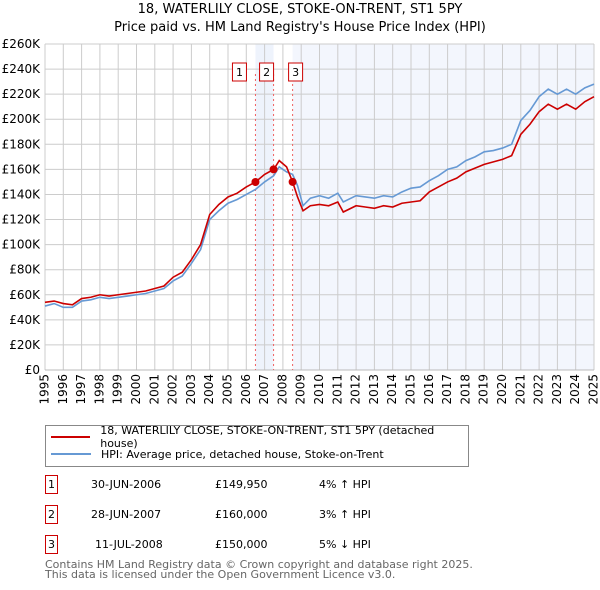  I want to click on x-tick-label: 1999, so click(118, 389).